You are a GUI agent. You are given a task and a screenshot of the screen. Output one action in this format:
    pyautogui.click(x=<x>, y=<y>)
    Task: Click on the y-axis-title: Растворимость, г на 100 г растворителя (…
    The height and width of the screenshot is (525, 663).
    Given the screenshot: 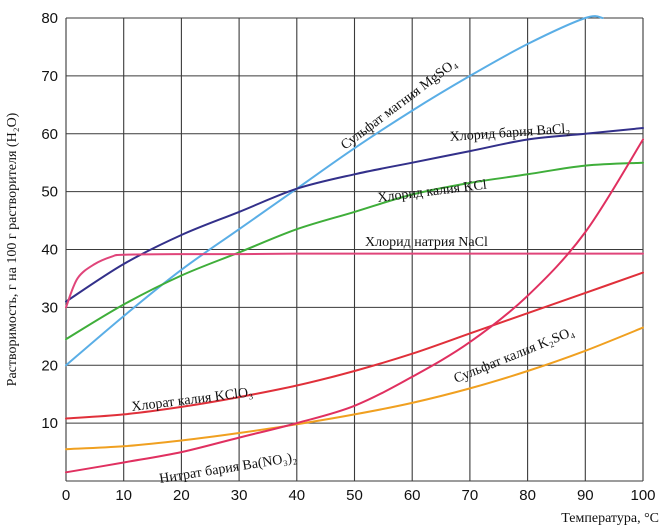 What is the action you would take?
    pyautogui.click(x=12, y=249)
    